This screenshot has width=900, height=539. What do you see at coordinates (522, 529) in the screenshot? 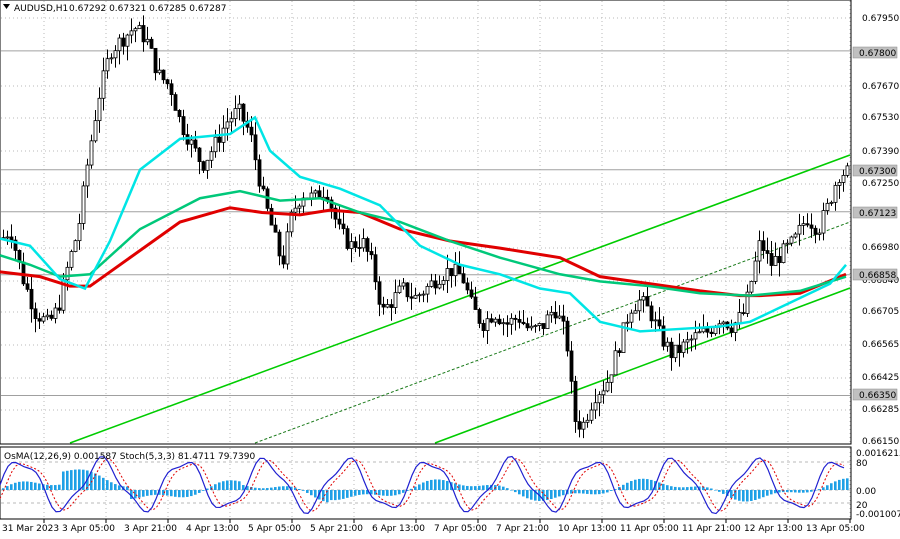
I see `time-label: 7 Apr 21:00` at bounding box center [522, 529].